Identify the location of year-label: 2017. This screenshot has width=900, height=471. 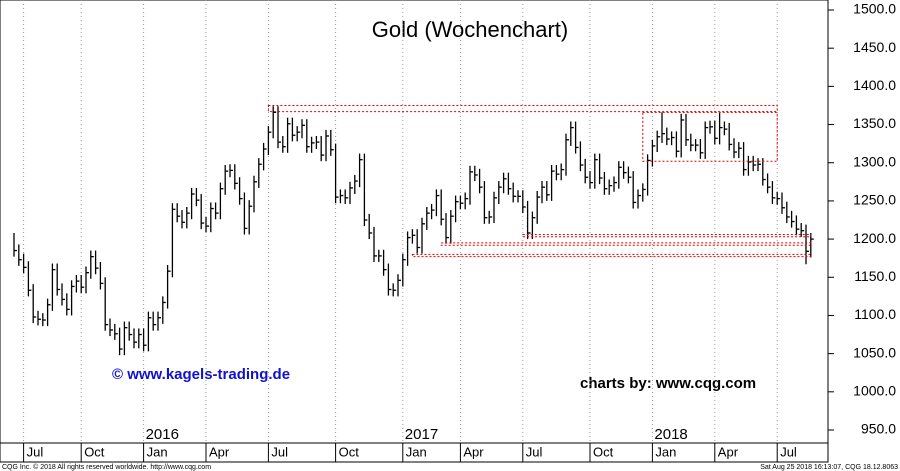
(421, 434).